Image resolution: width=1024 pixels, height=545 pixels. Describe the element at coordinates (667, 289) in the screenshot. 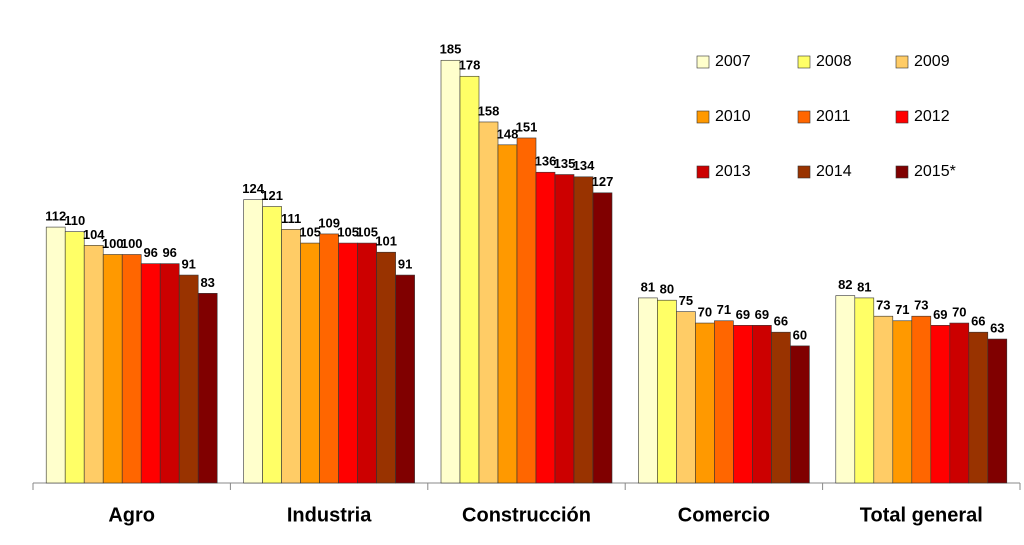

I see `value-label: 80` at that location.